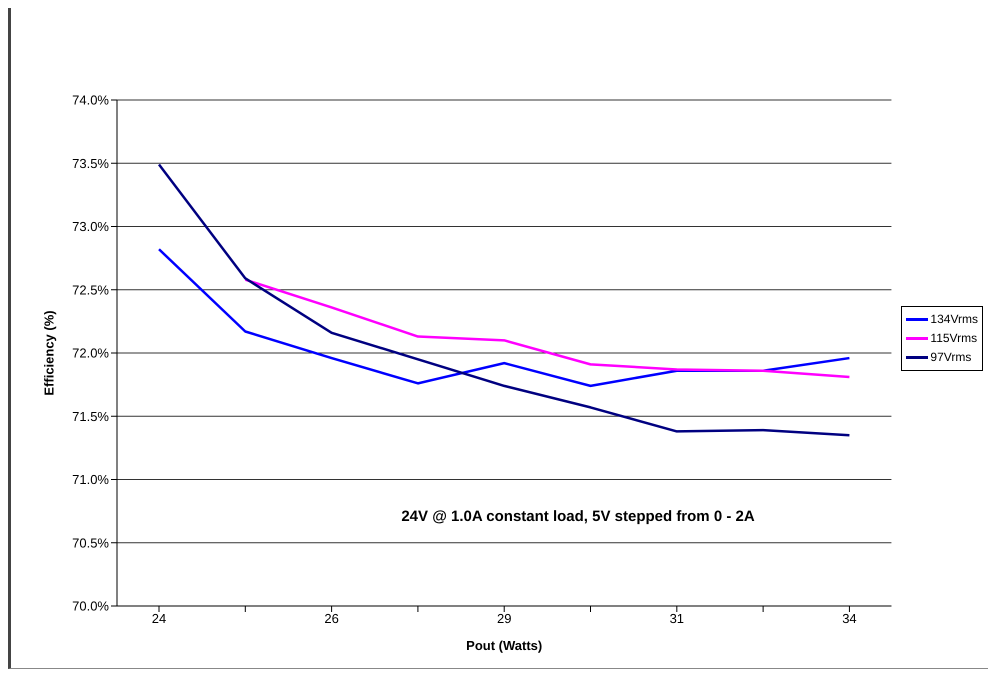 This screenshot has width=993, height=689. I want to click on legend-label: 97Vrms, so click(951, 357).